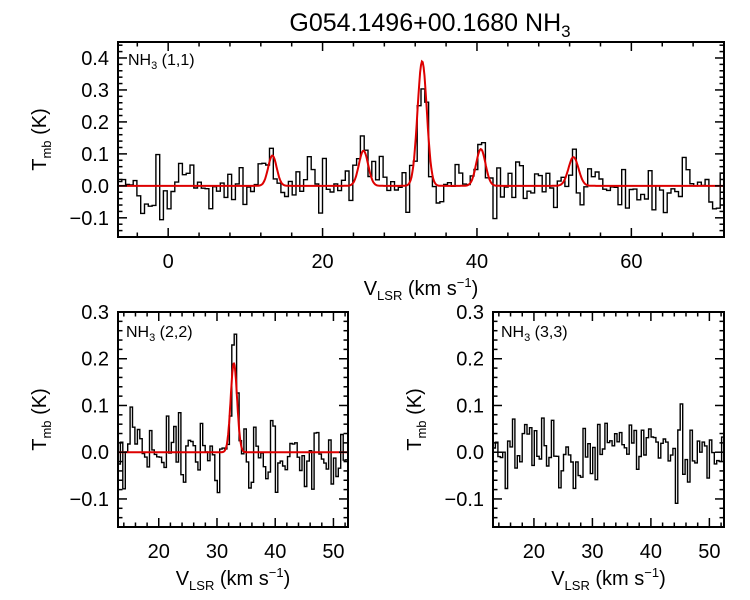 This screenshot has width=750, height=600. Describe the element at coordinates (425, 23) in the screenshot. I see `figure-title-main: G054.1496+00.1680 NH` at that location.